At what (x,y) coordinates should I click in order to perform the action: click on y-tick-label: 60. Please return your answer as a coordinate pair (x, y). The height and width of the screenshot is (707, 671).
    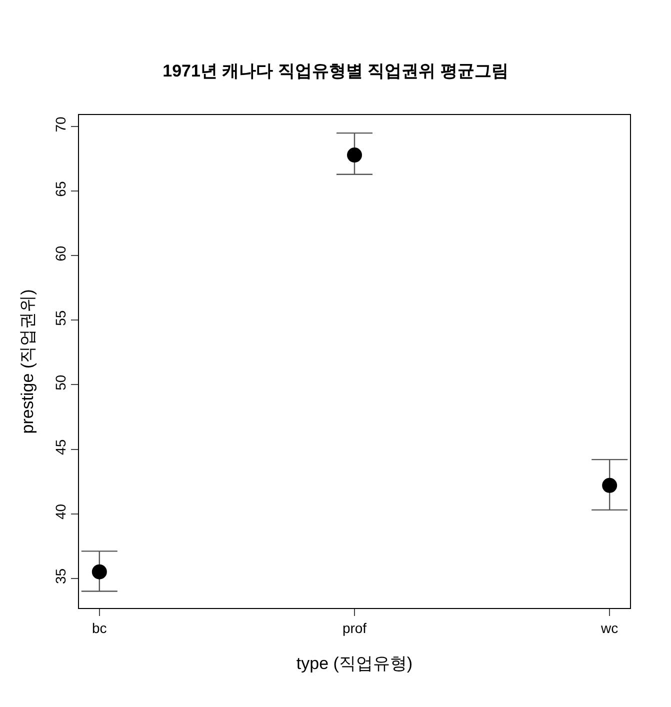
    Looking at the image, I should click on (60, 254).